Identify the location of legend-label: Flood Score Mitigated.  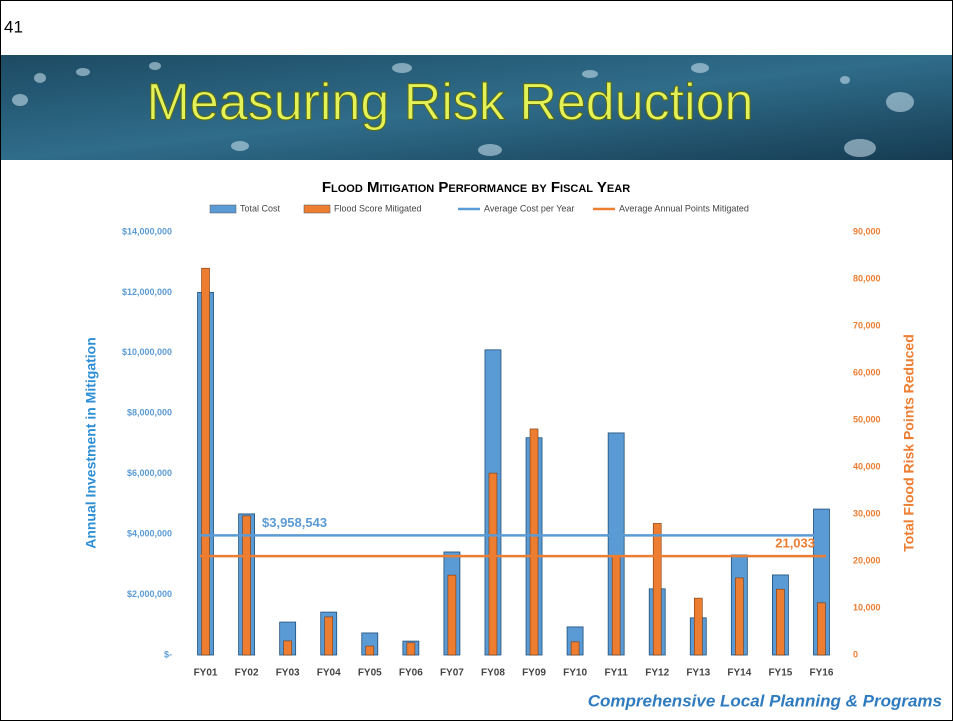
(378, 208).